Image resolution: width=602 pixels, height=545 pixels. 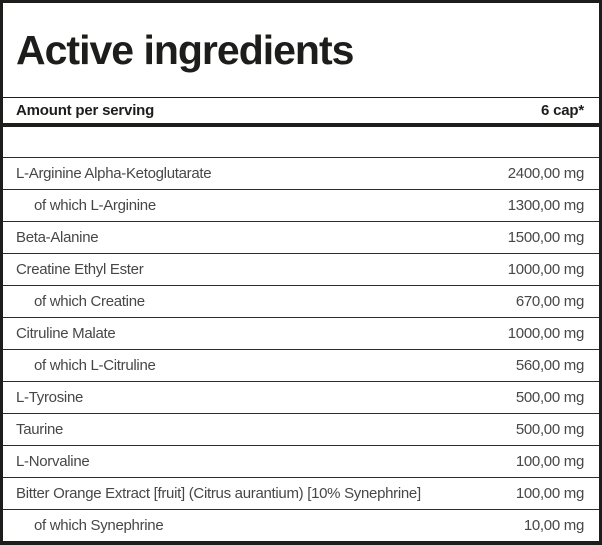 What do you see at coordinates (66, 333) in the screenshot?
I see `ingredient-name: Citruline Malate` at bounding box center [66, 333].